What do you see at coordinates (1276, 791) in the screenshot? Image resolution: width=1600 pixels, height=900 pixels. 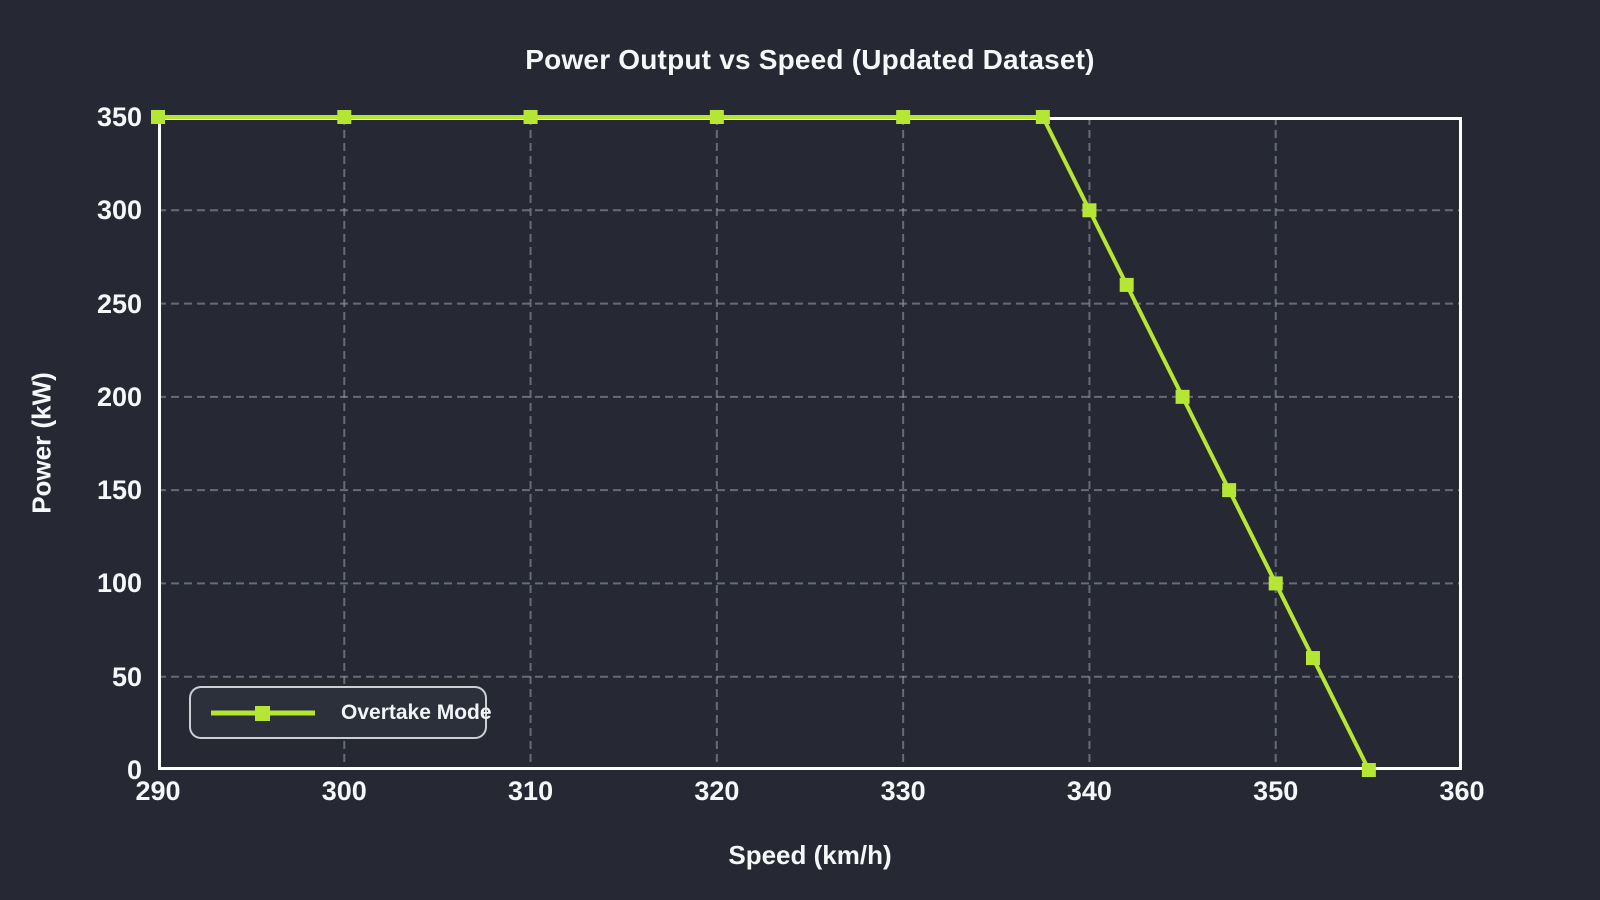 I see `x-tick-label: 350` at bounding box center [1276, 791].